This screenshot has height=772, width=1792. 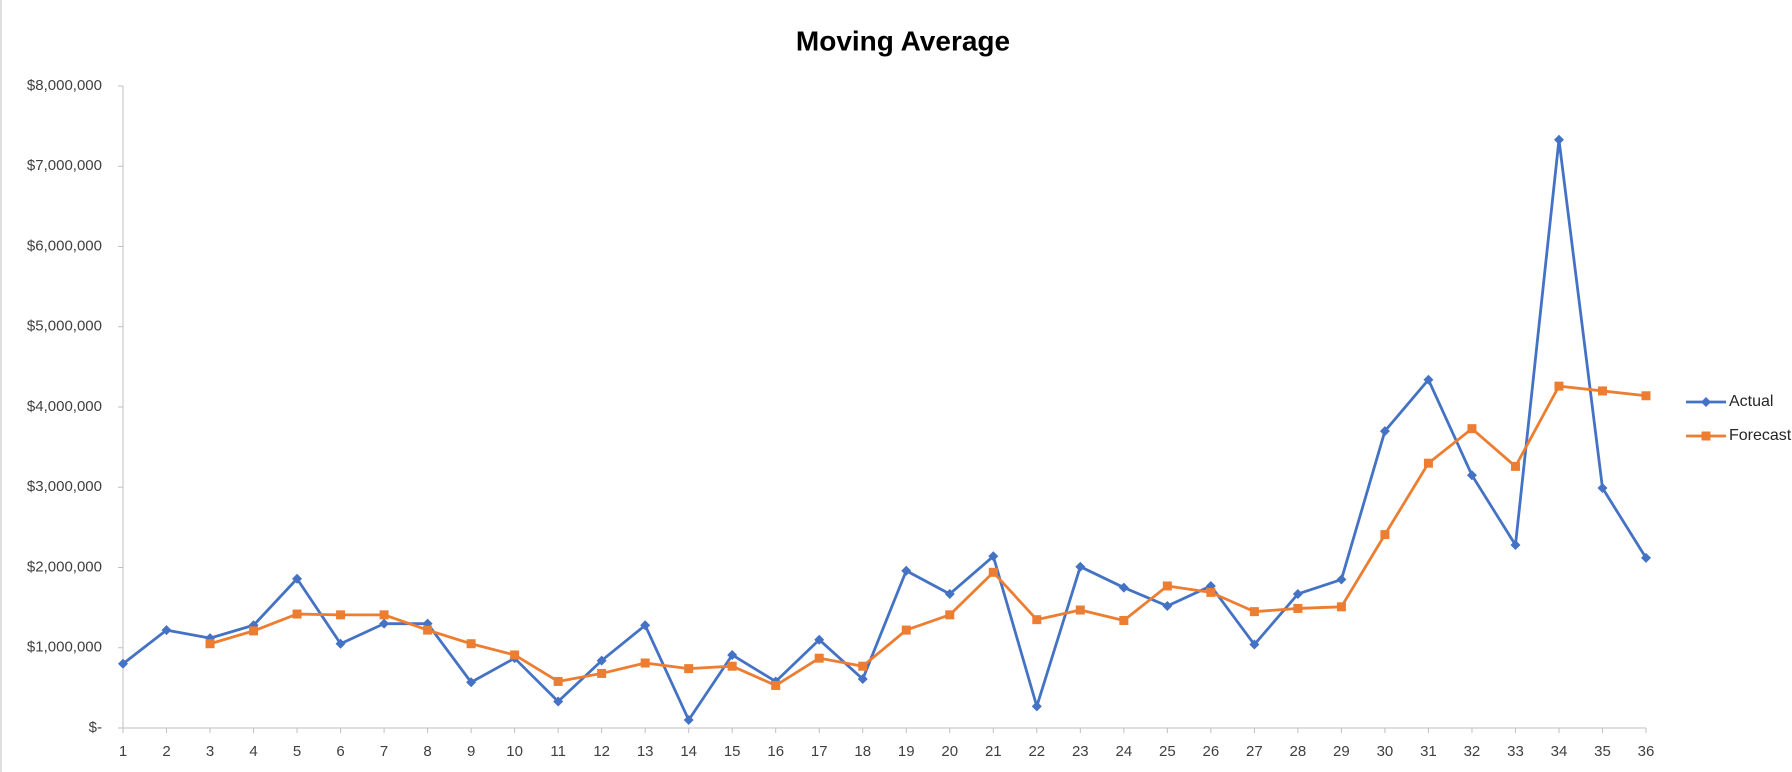 What do you see at coordinates (1080, 751) in the screenshot?
I see `x-tick-label: 23` at bounding box center [1080, 751].